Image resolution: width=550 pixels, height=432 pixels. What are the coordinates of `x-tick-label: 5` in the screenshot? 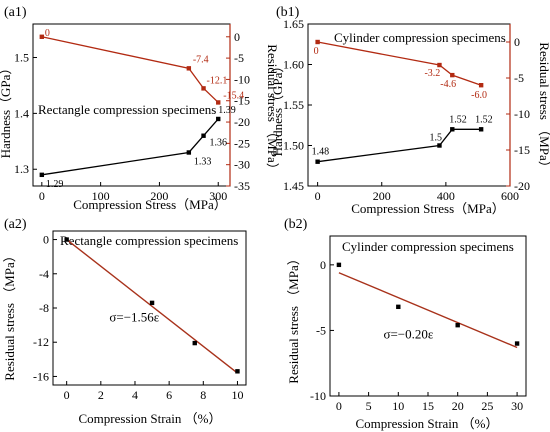 It's located at (369, 406).